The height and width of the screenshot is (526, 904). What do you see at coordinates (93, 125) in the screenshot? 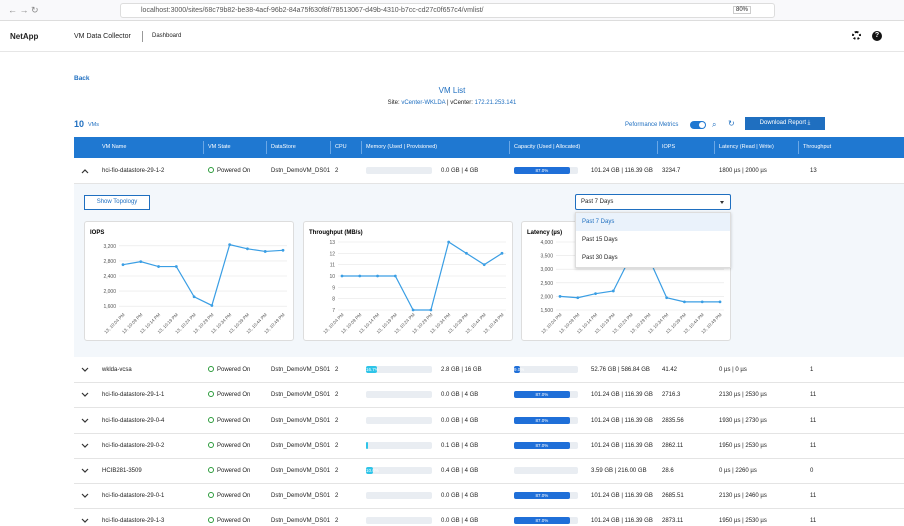
I see `vm-count-label: VMs` at bounding box center [93, 125].